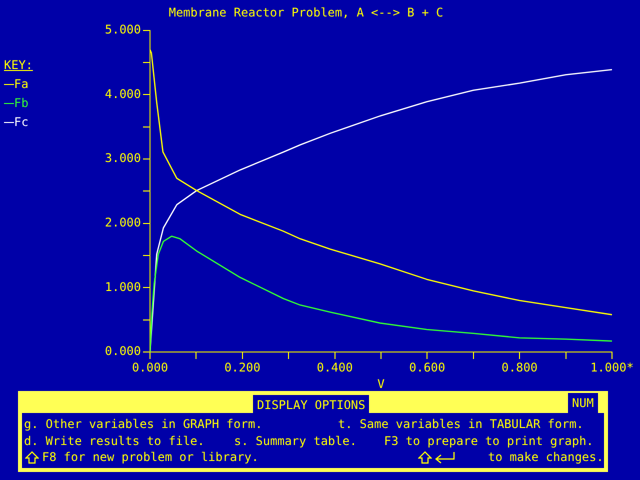 The width and height of the screenshot is (640, 480). I want to click on x-tick-label: 0.000, so click(150, 367).